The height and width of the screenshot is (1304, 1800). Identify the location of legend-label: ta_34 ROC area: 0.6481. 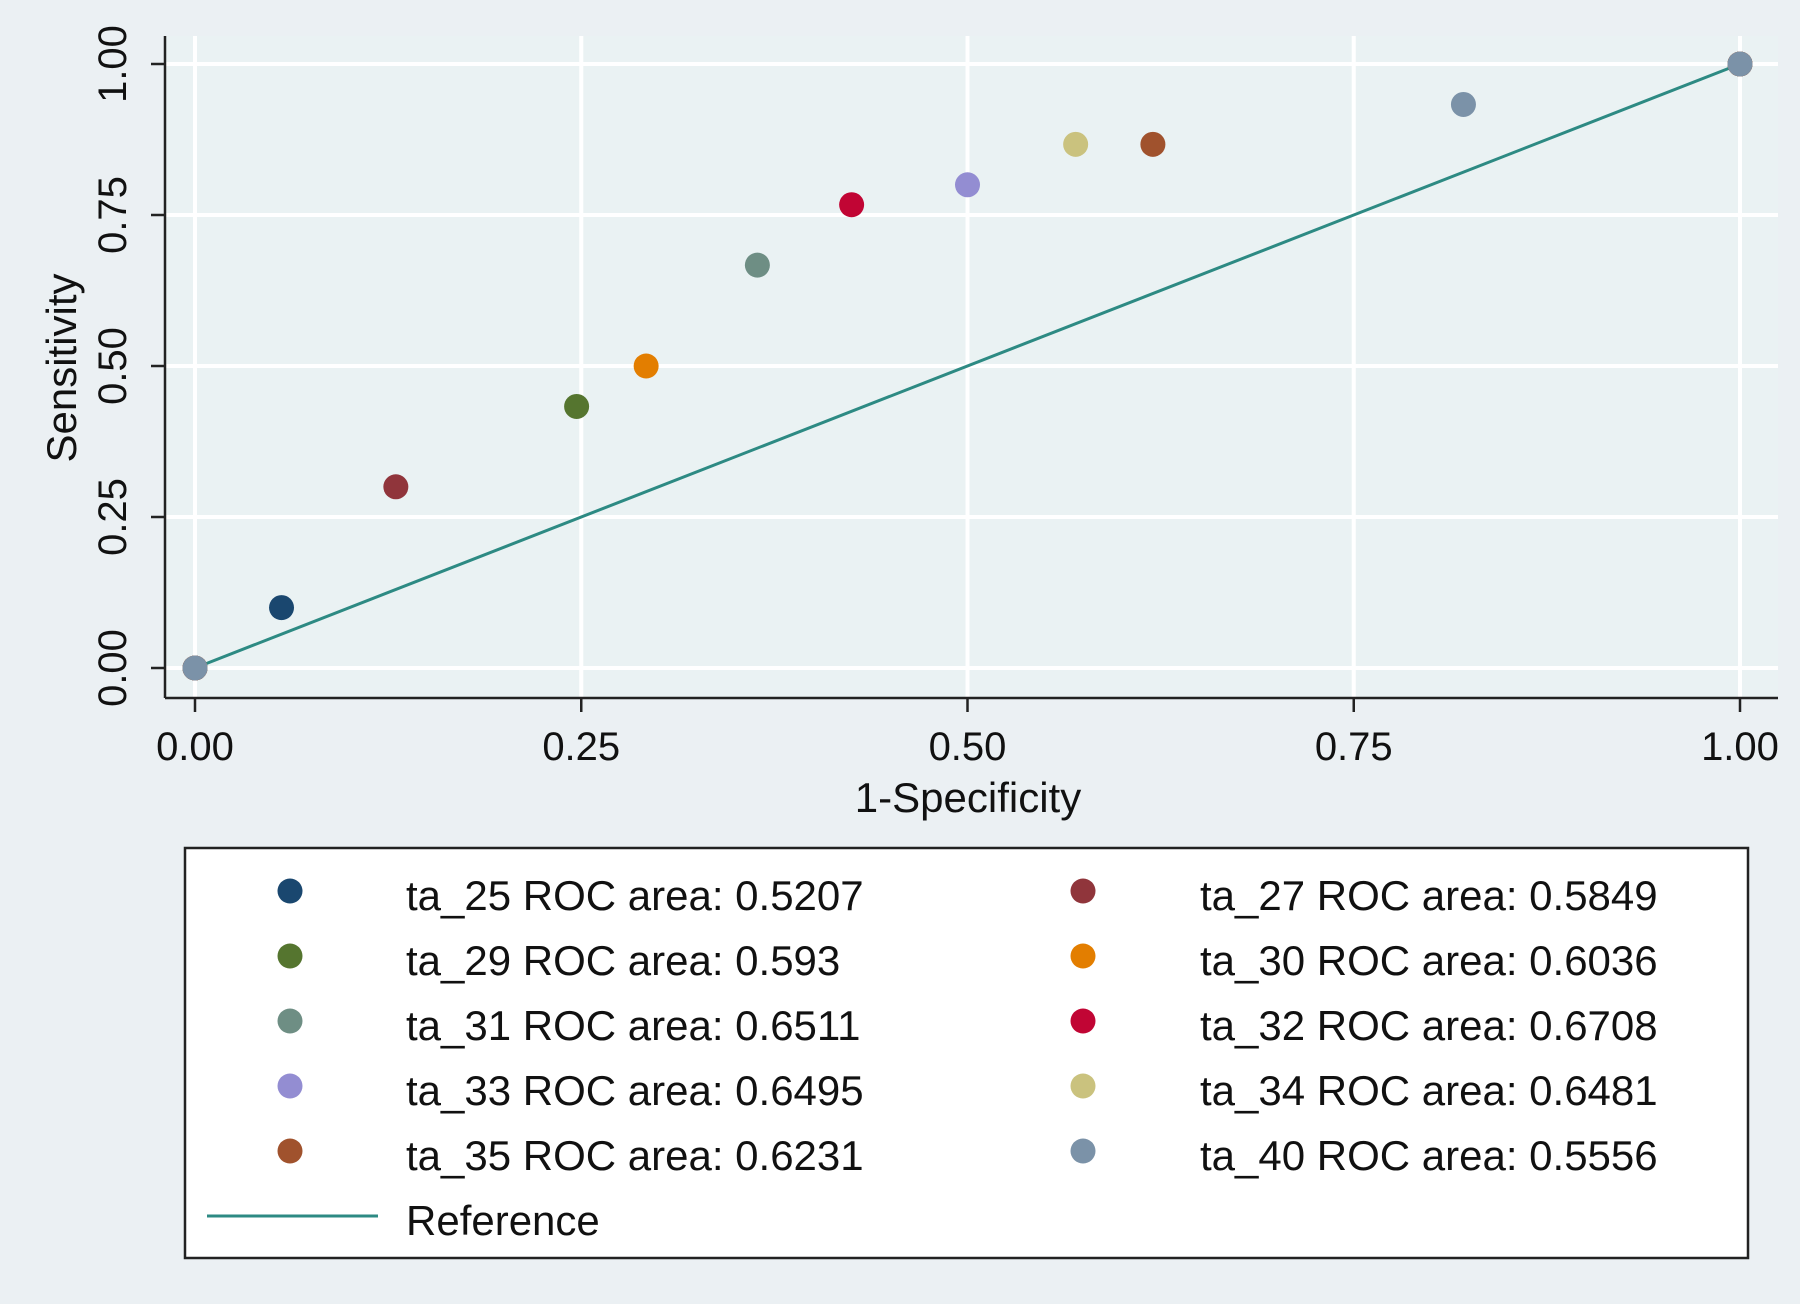
(1429, 1090).